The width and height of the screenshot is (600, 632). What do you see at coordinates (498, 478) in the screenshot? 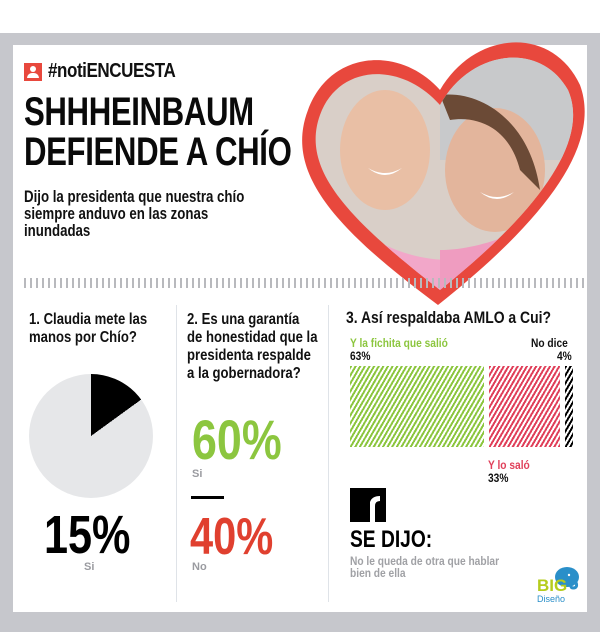
I see `segment2-value: 33%` at bounding box center [498, 478].